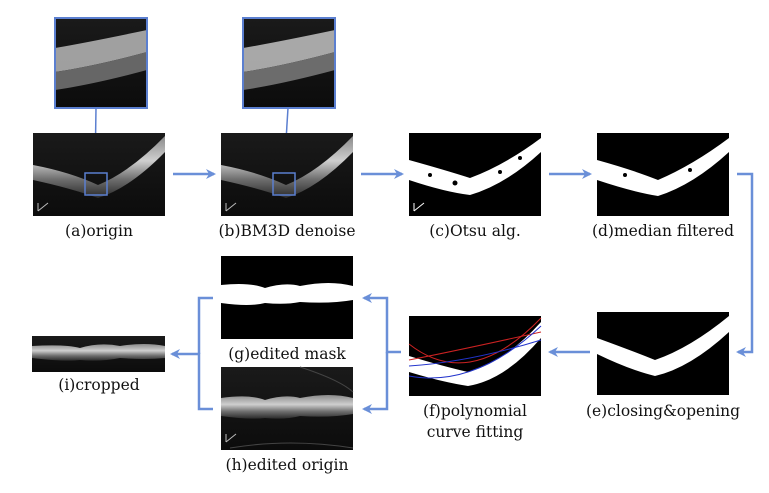  I want to click on label-polynomial-line2: curve fitting, so click(475, 432).